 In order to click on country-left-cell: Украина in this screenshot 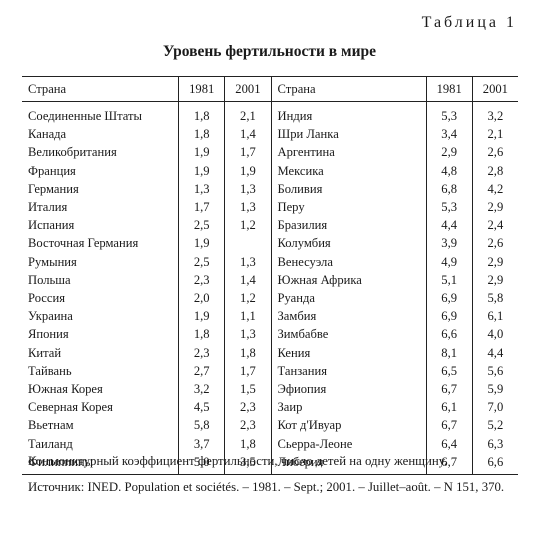, I will do `click(50, 316)`.